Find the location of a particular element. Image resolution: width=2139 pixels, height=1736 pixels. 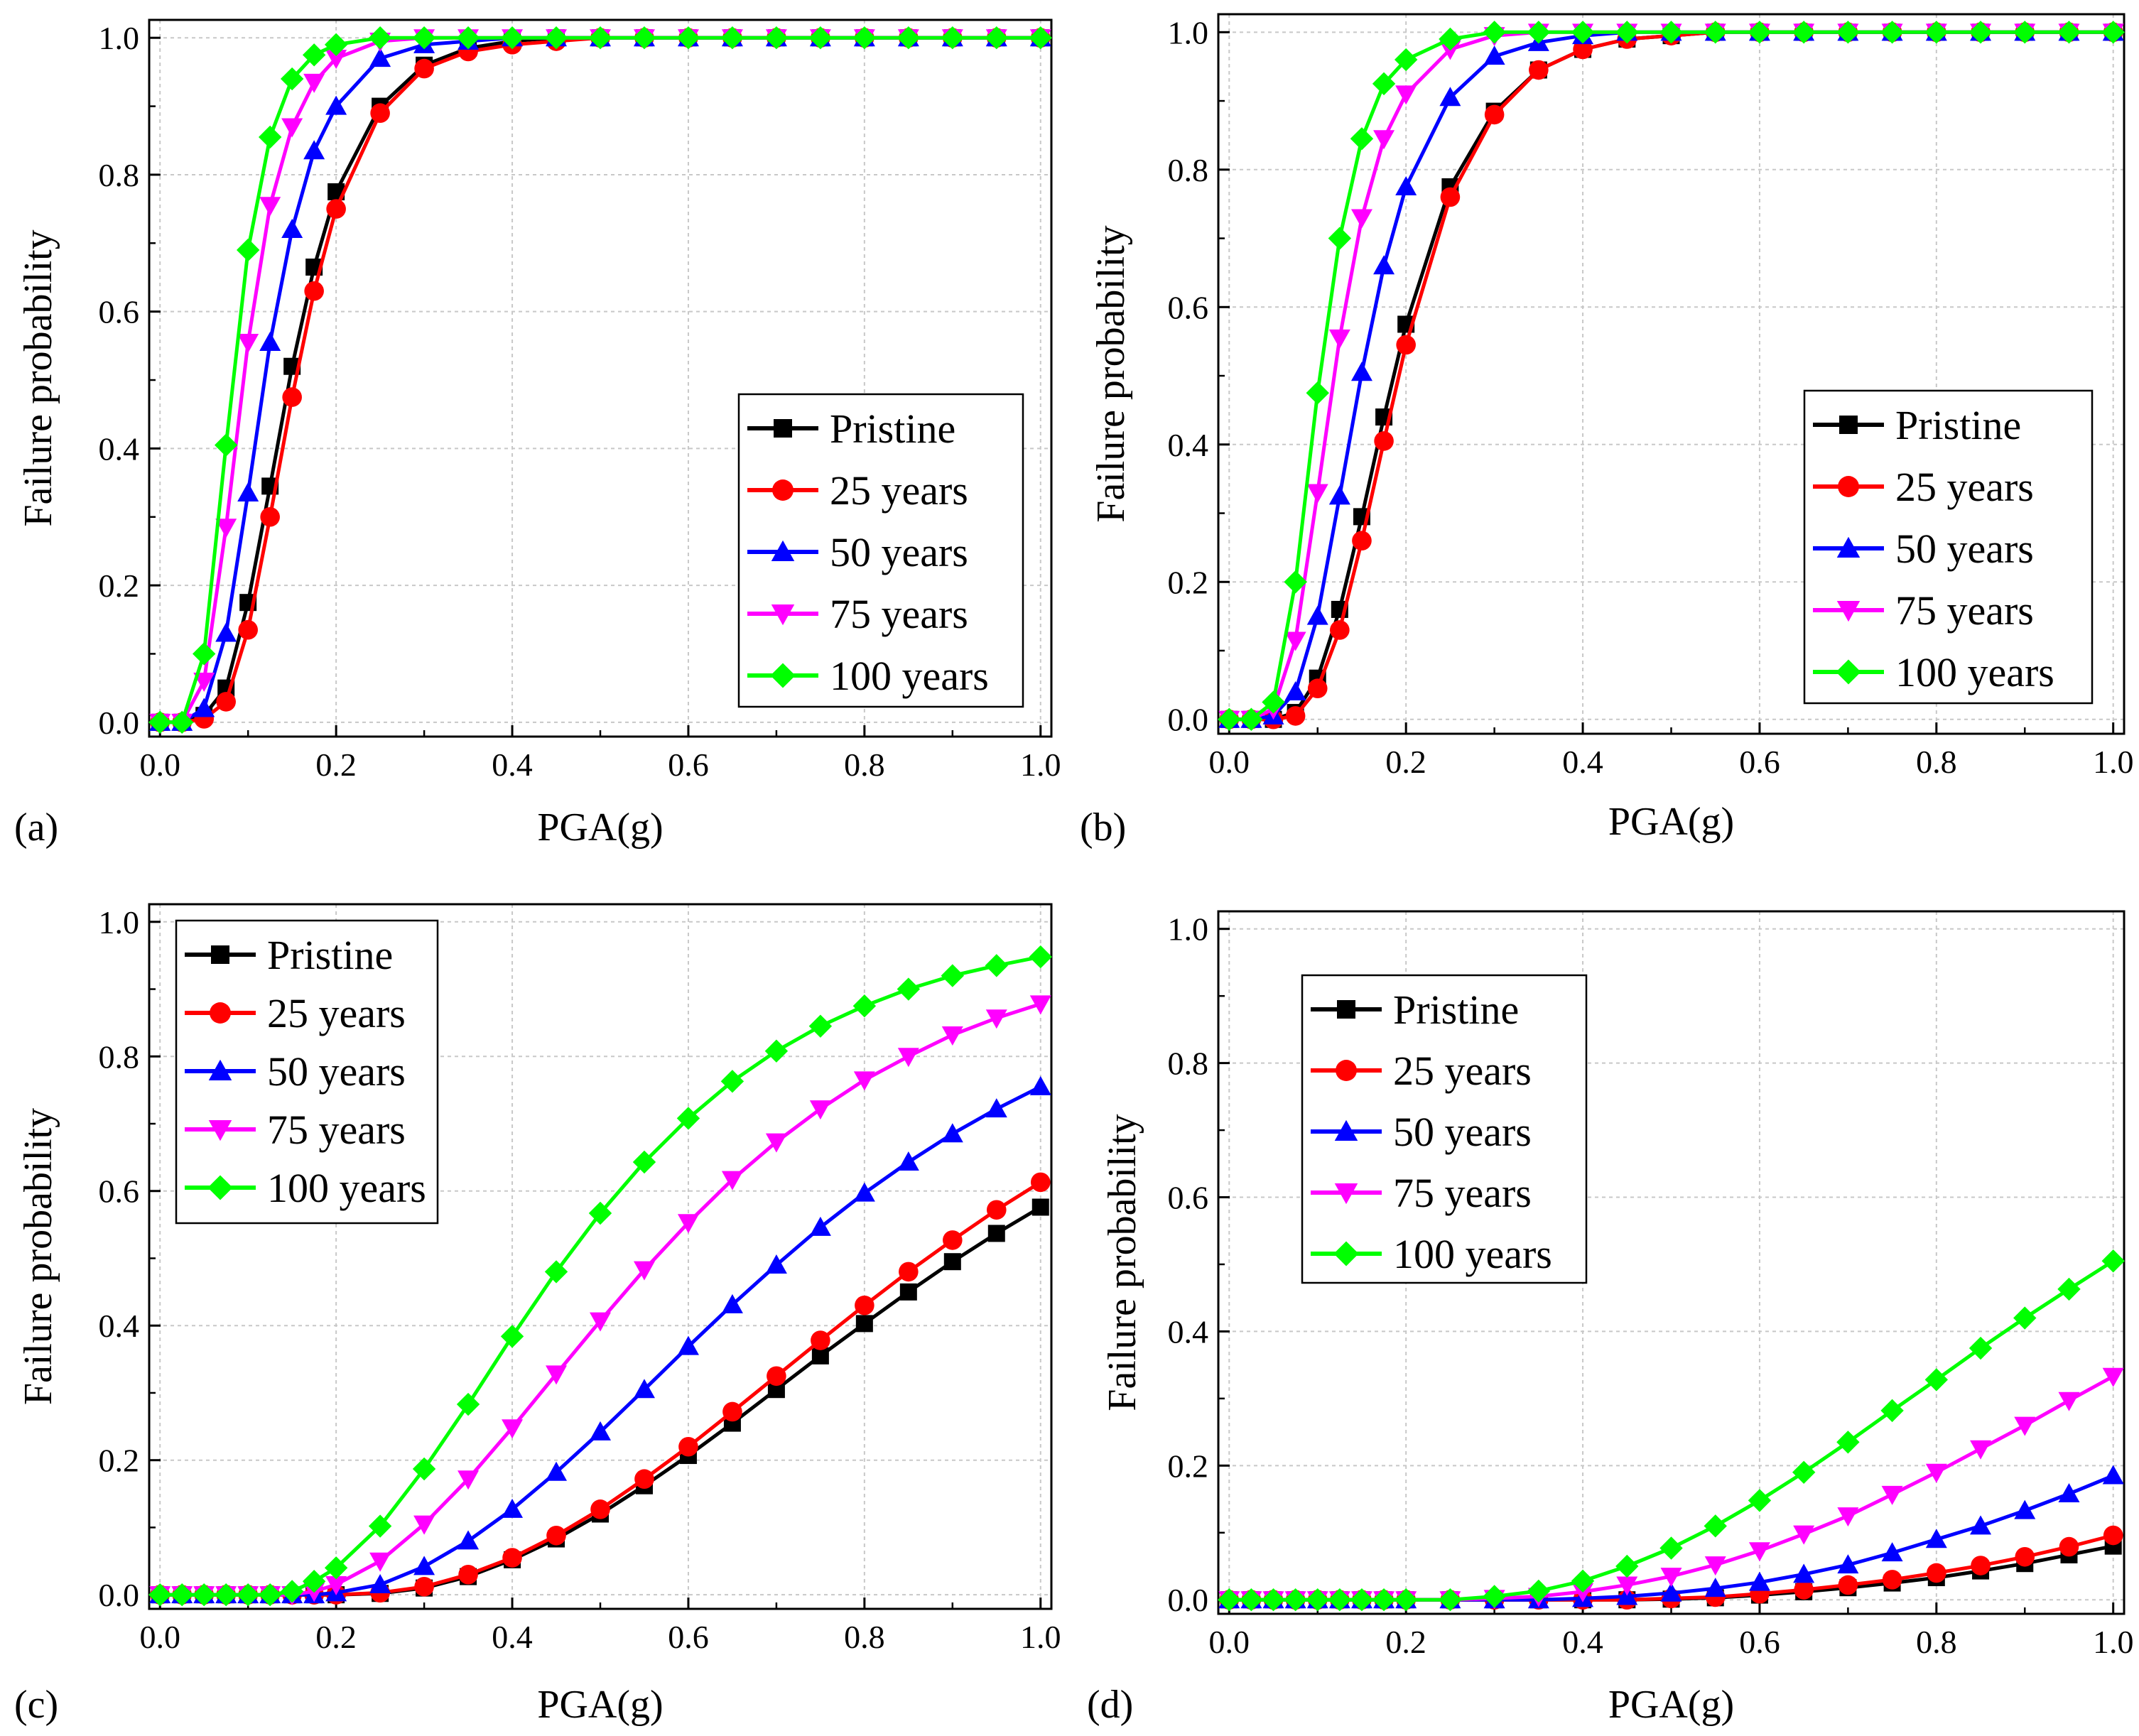

y-tick-label: 0.4 is located at coordinates (1189, 445).